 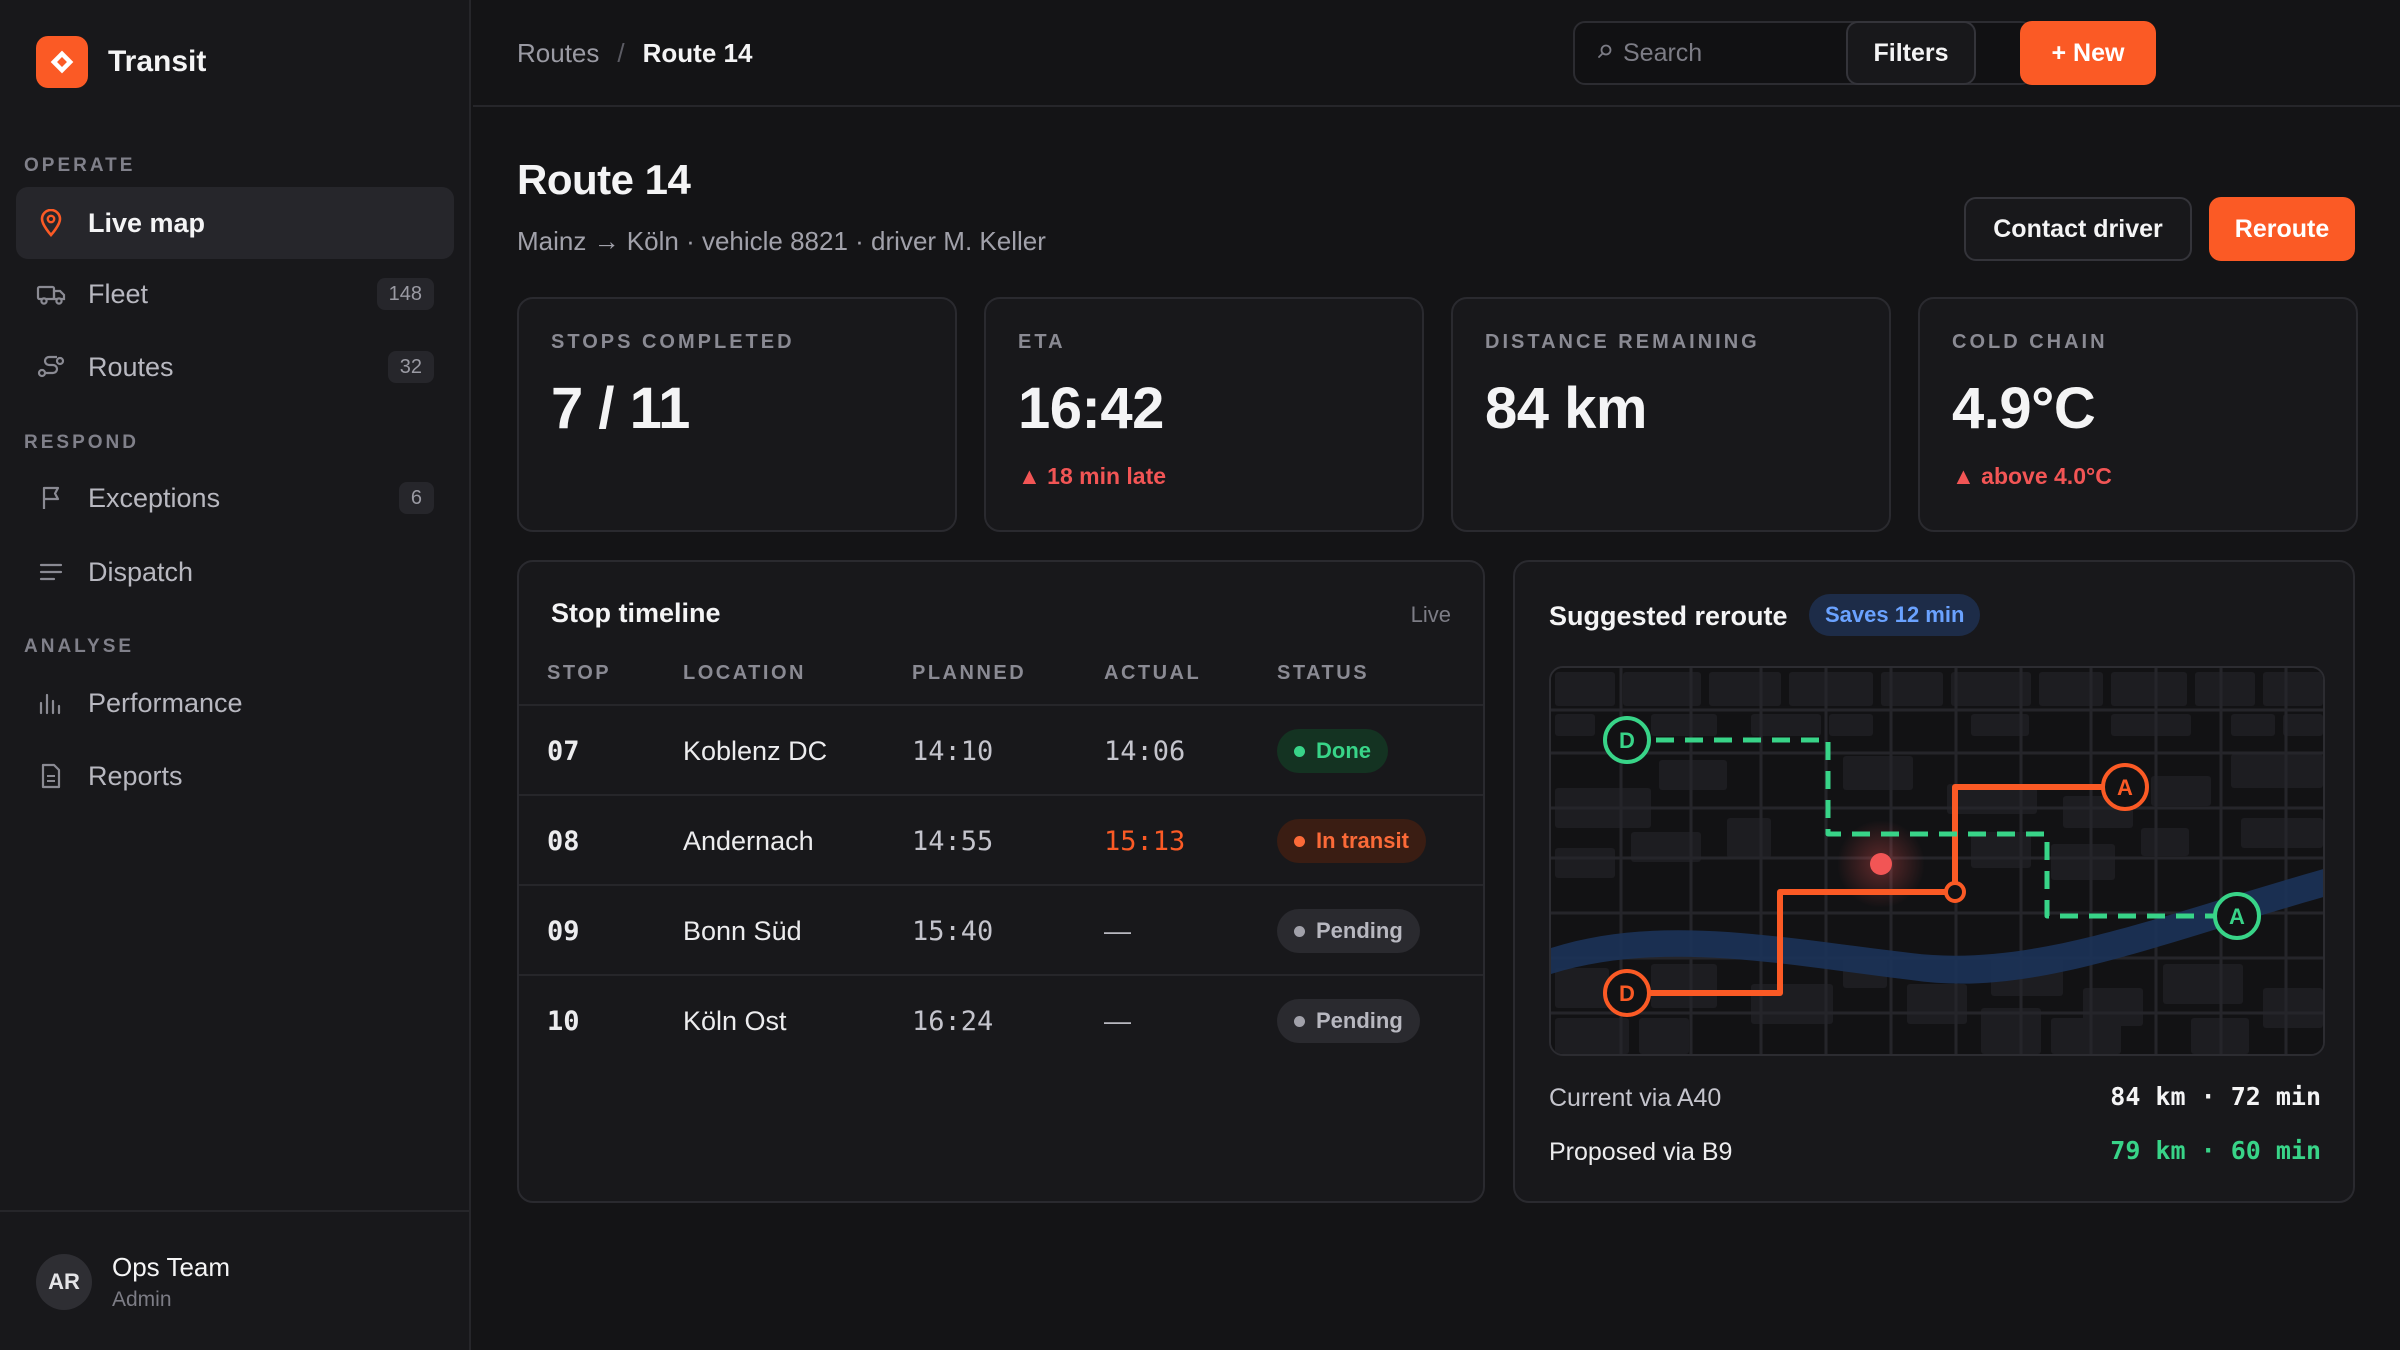 I want to click on brand: Transit, so click(x=121, y=62).